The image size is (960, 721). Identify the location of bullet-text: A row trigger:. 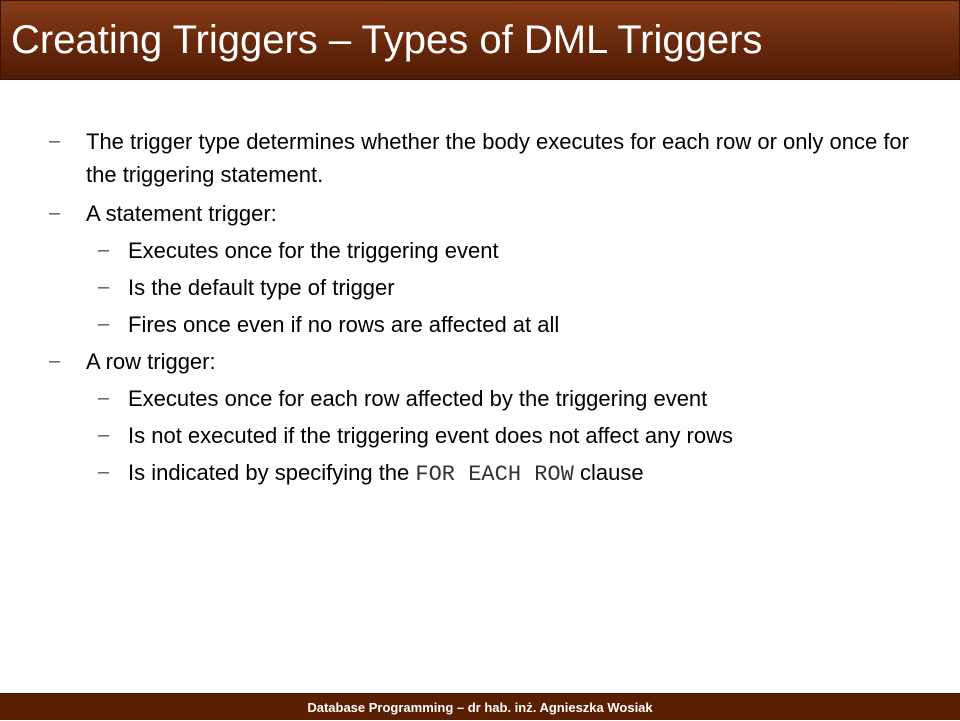
(151, 361).